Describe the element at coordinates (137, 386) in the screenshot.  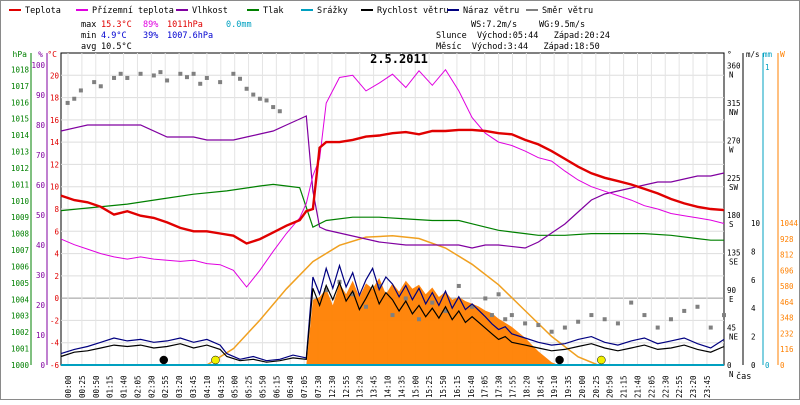
I see `x-tick-label: 02:05` at that location.